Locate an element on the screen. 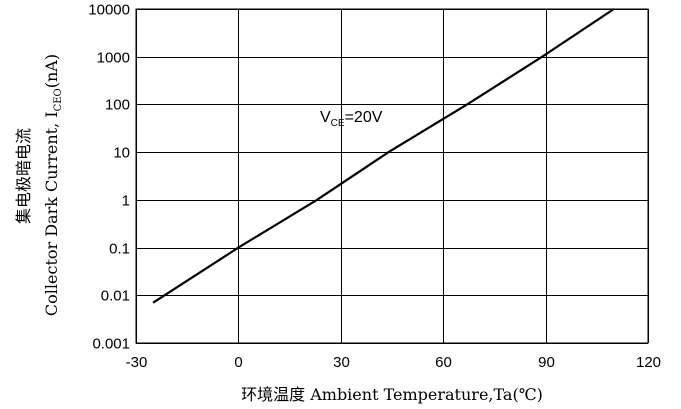  y-tick-label: 10 is located at coordinates (121, 153).